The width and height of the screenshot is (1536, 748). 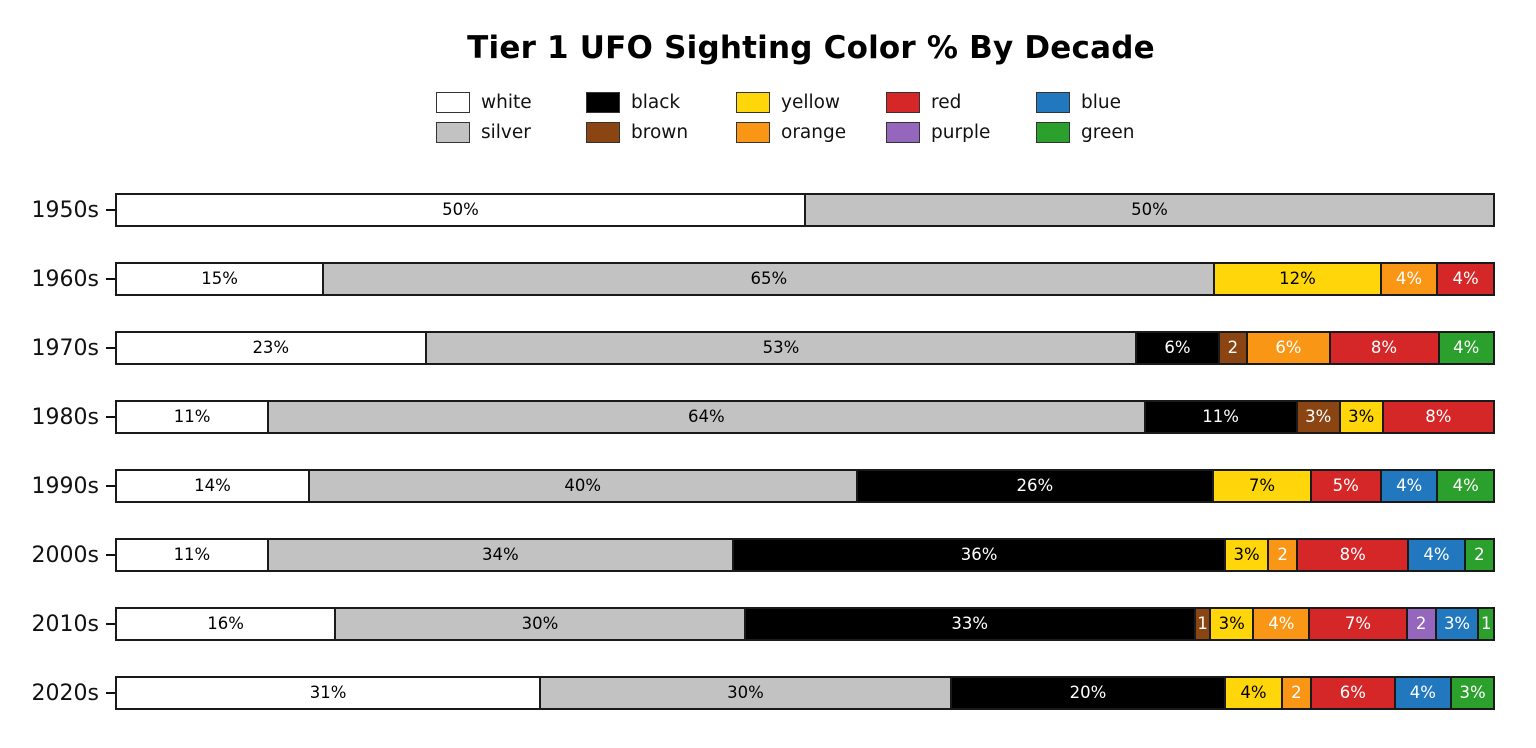 I want to click on bar-segment-black: 6%, so click(x=1176, y=348).